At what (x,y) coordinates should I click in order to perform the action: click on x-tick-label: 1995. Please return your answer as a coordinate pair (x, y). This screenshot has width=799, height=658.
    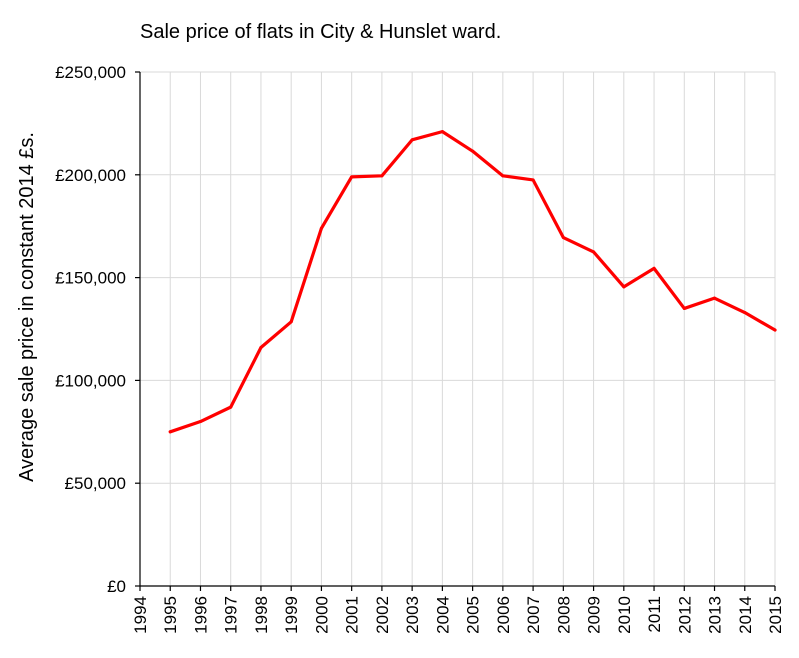
    Looking at the image, I should click on (170, 615).